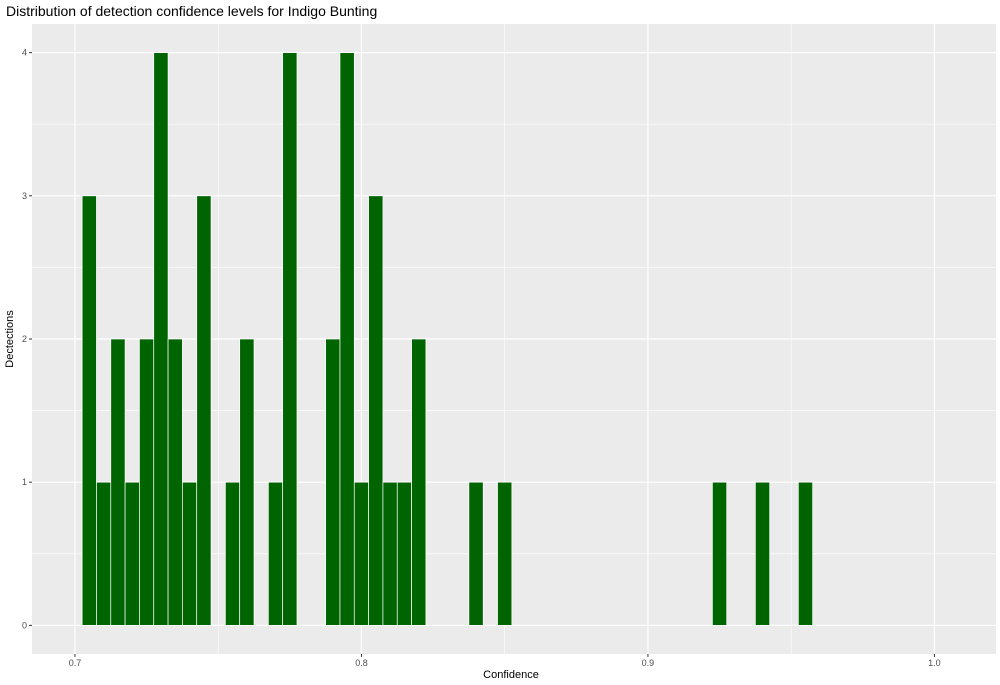  What do you see at coordinates (24, 53) in the screenshot?
I see `y-tick-label: 4` at bounding box center [24, 53].